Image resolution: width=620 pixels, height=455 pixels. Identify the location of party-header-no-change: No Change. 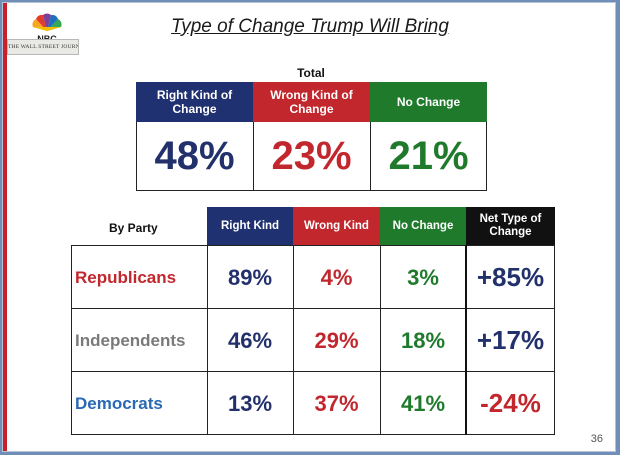
(423, 226).